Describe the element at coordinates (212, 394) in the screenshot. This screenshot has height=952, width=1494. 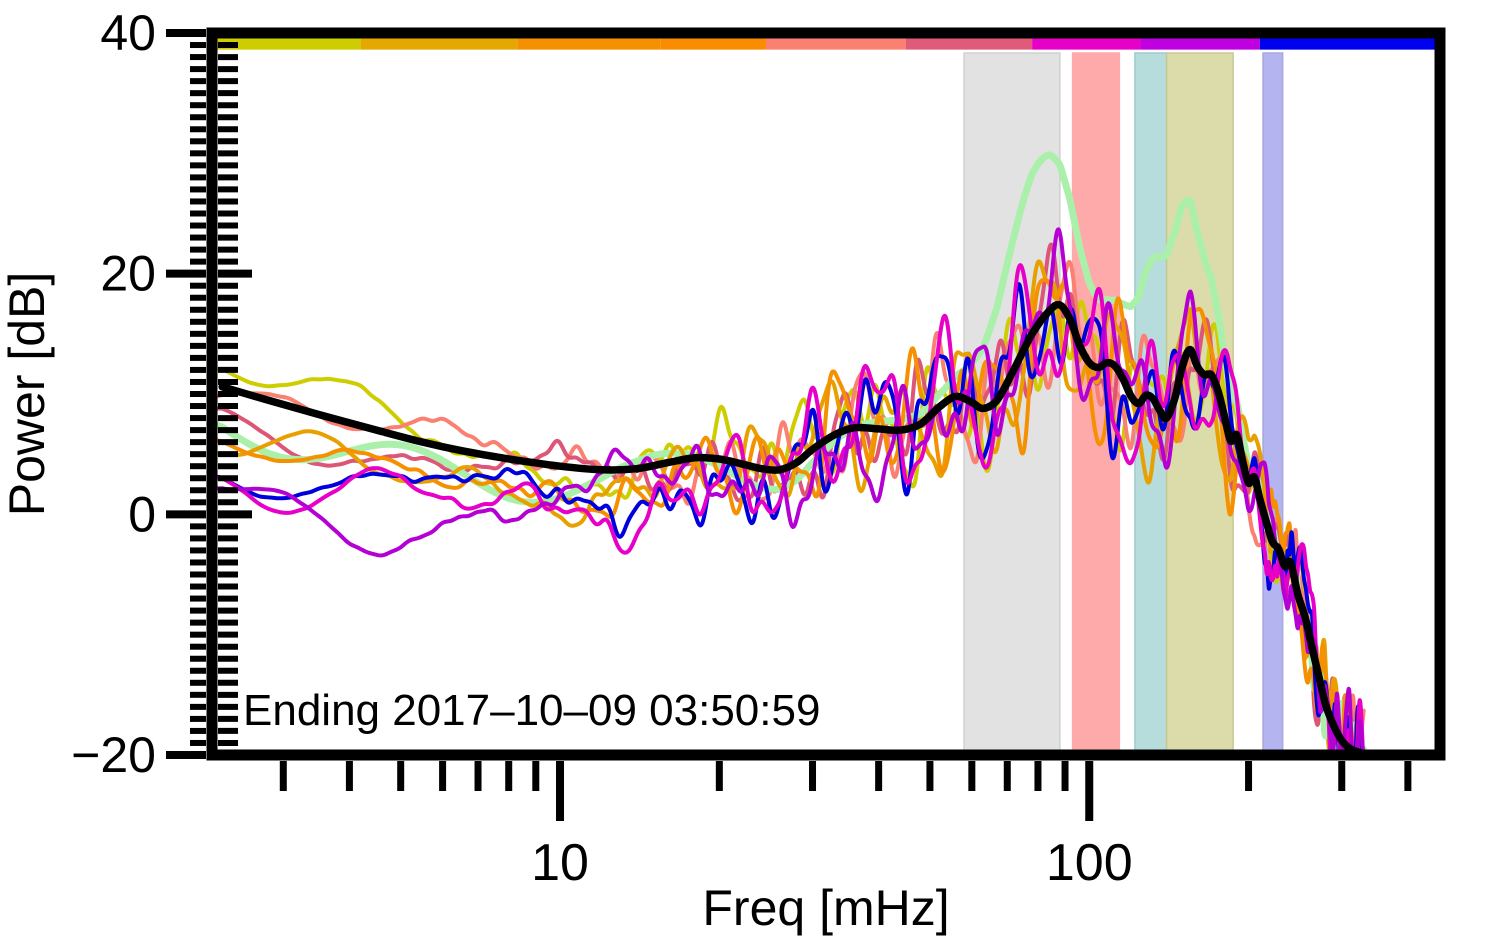
I see `frame-left` at that location.